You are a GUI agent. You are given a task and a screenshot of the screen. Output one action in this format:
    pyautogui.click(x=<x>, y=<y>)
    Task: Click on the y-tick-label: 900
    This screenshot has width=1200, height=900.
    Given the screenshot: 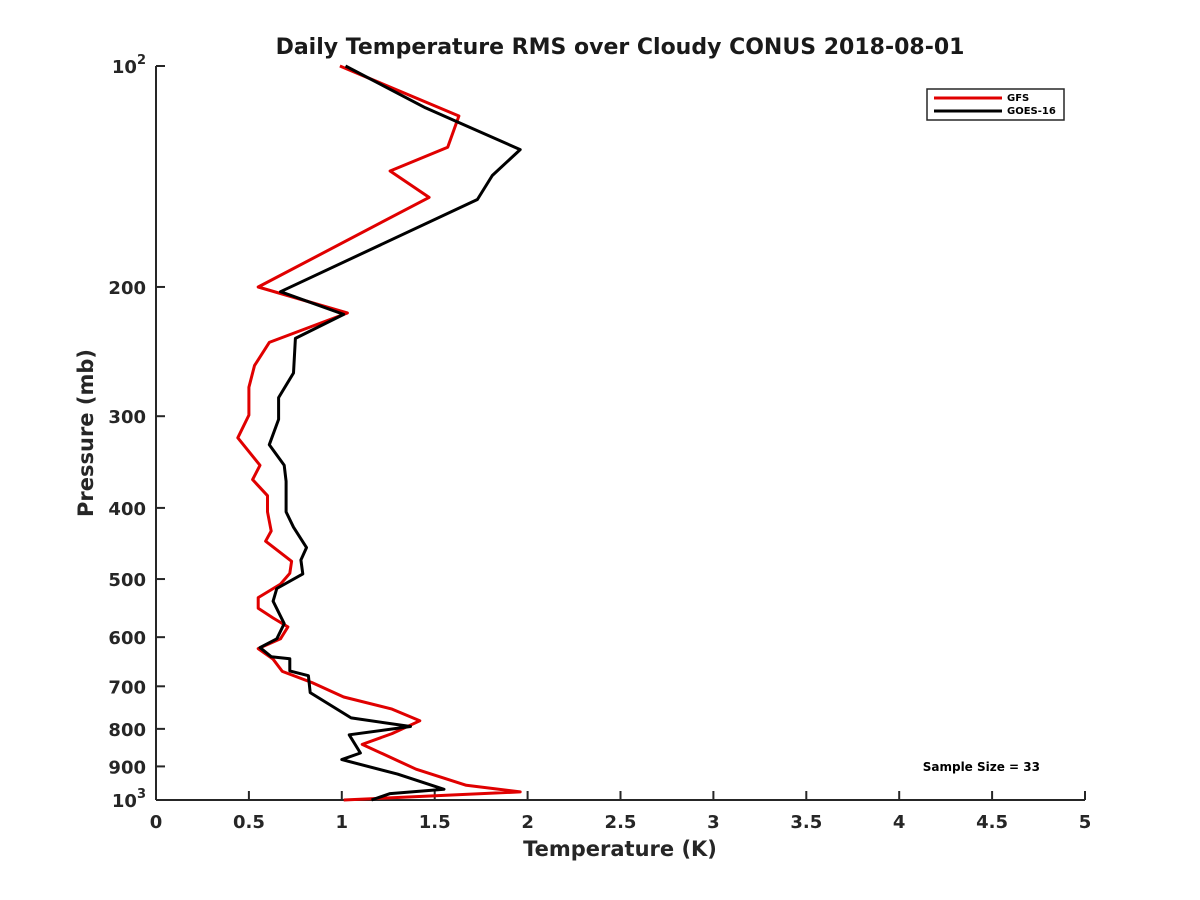 What is the action you would take?
    pyautogui.click(x=127, y=767)
    